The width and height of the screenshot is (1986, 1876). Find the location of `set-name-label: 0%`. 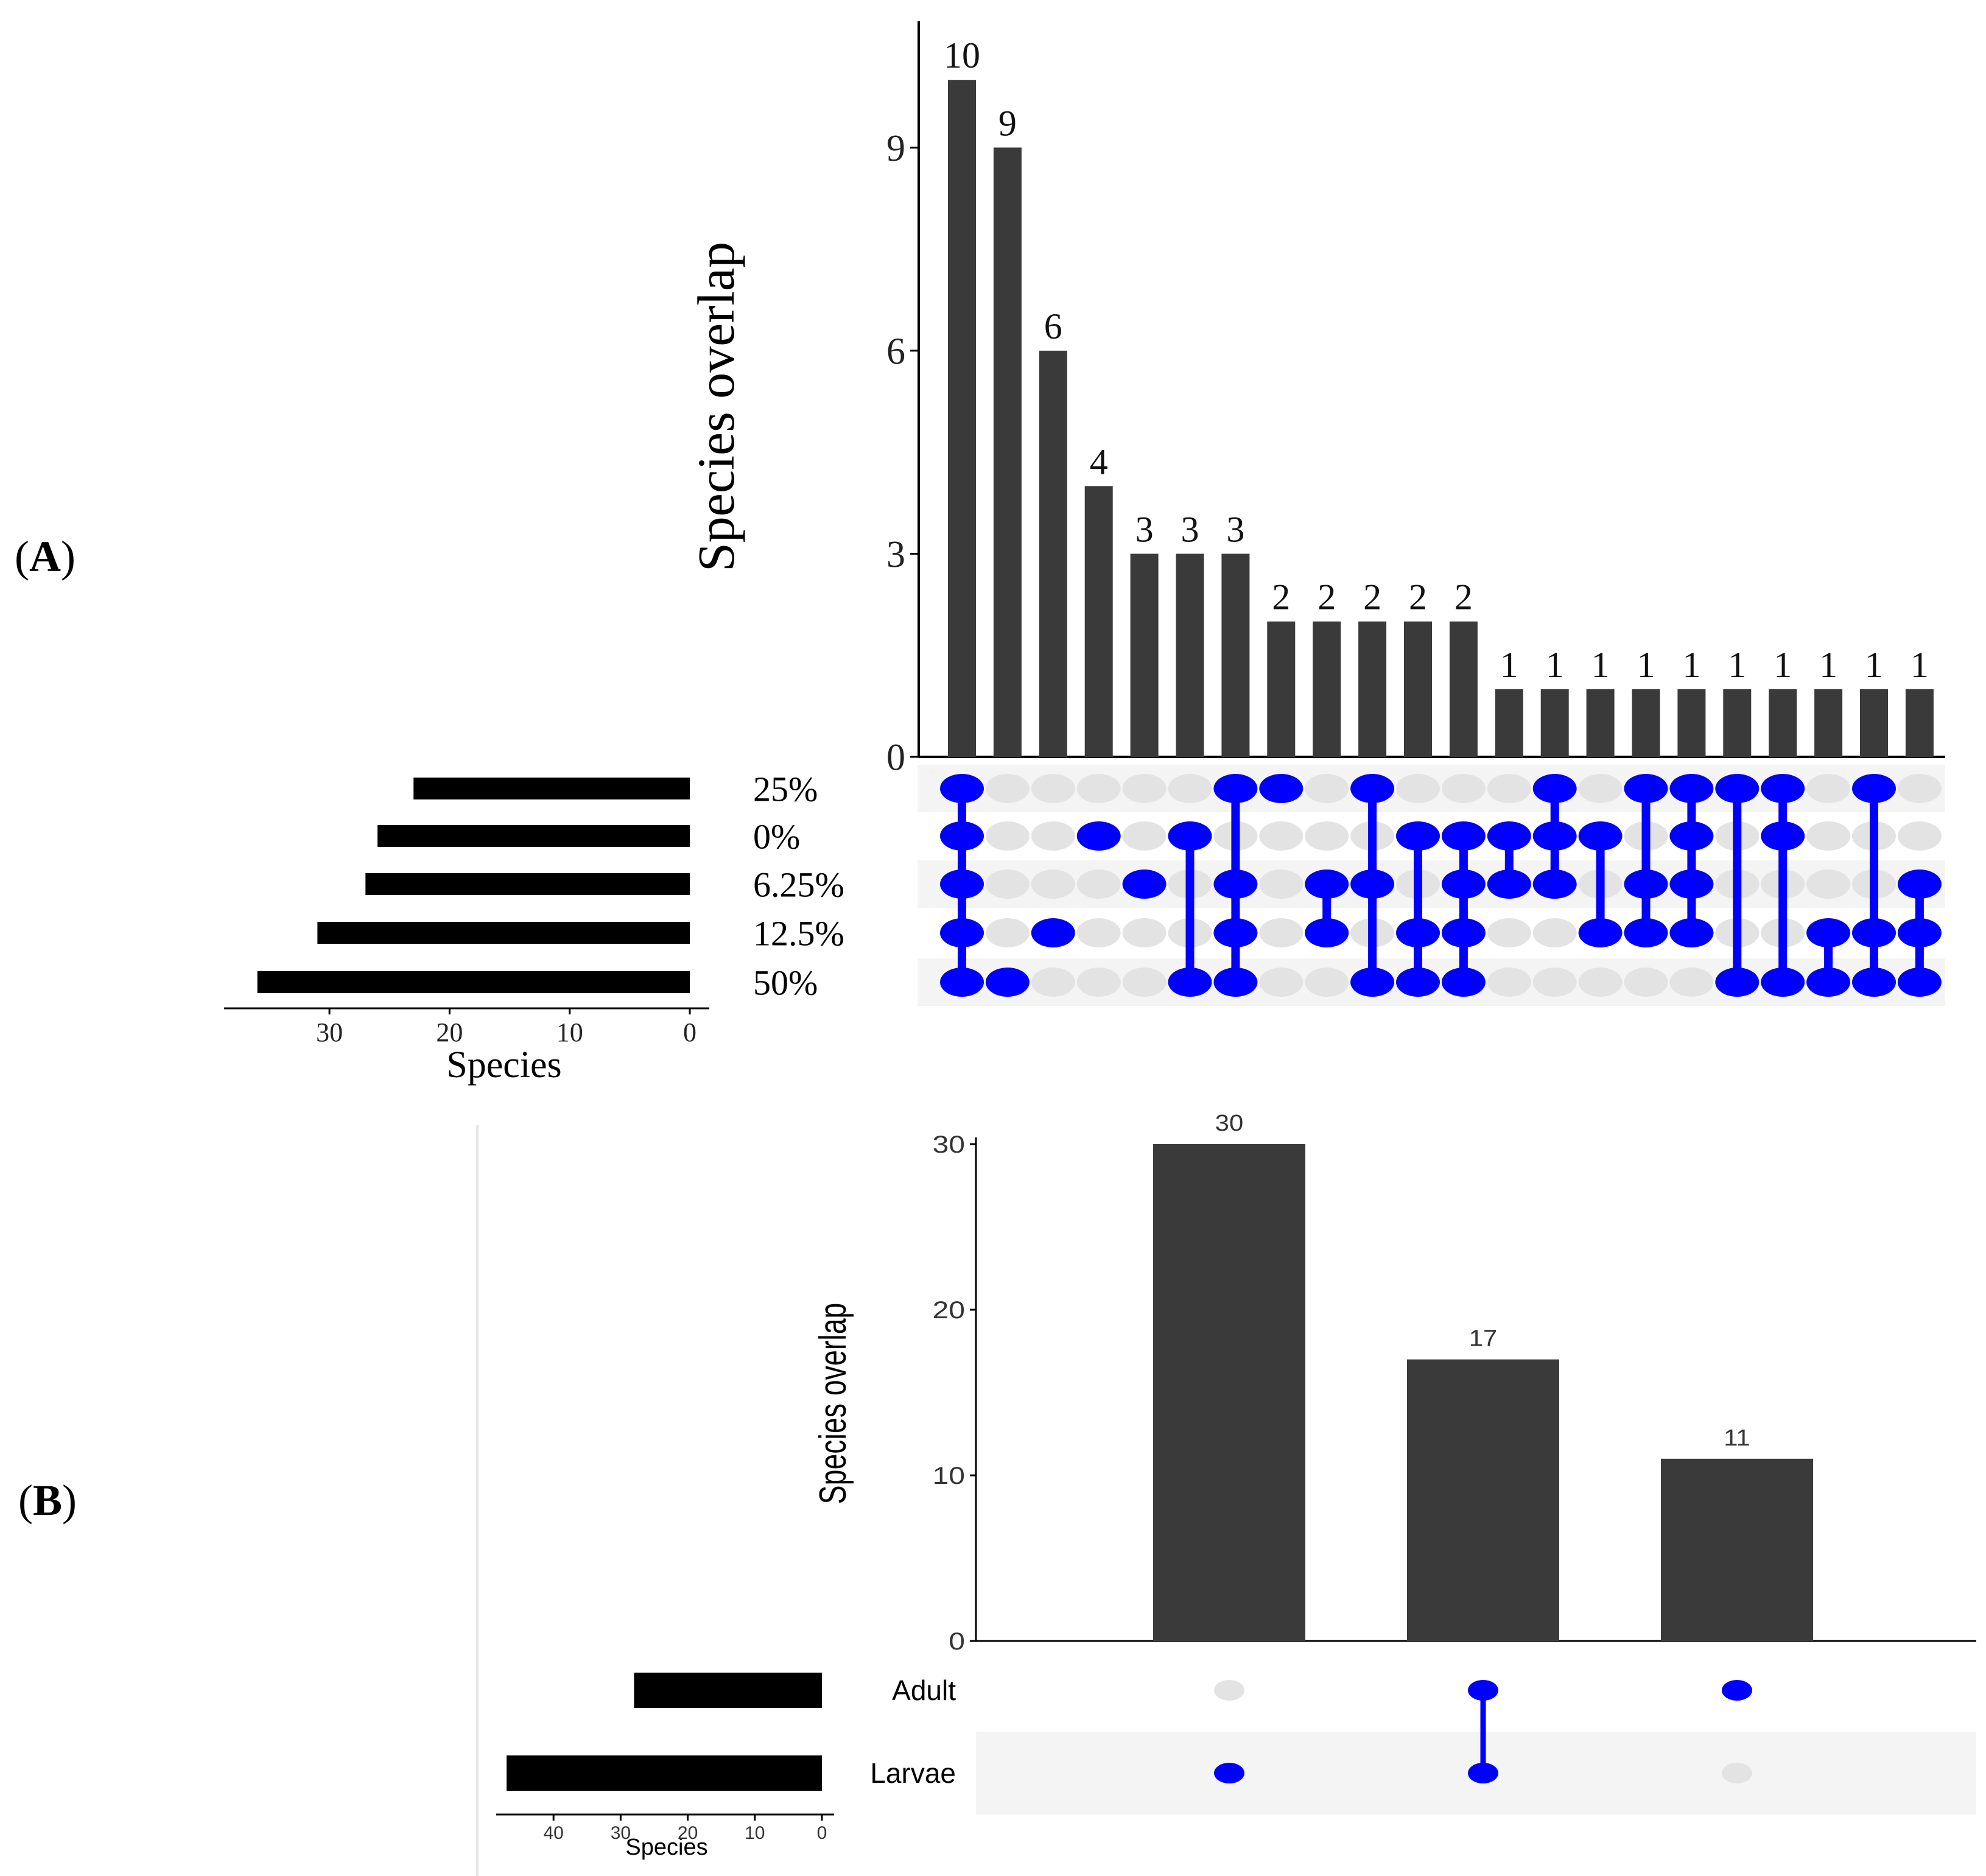

set-name-label: 0% is located at coordinates (777, 836).